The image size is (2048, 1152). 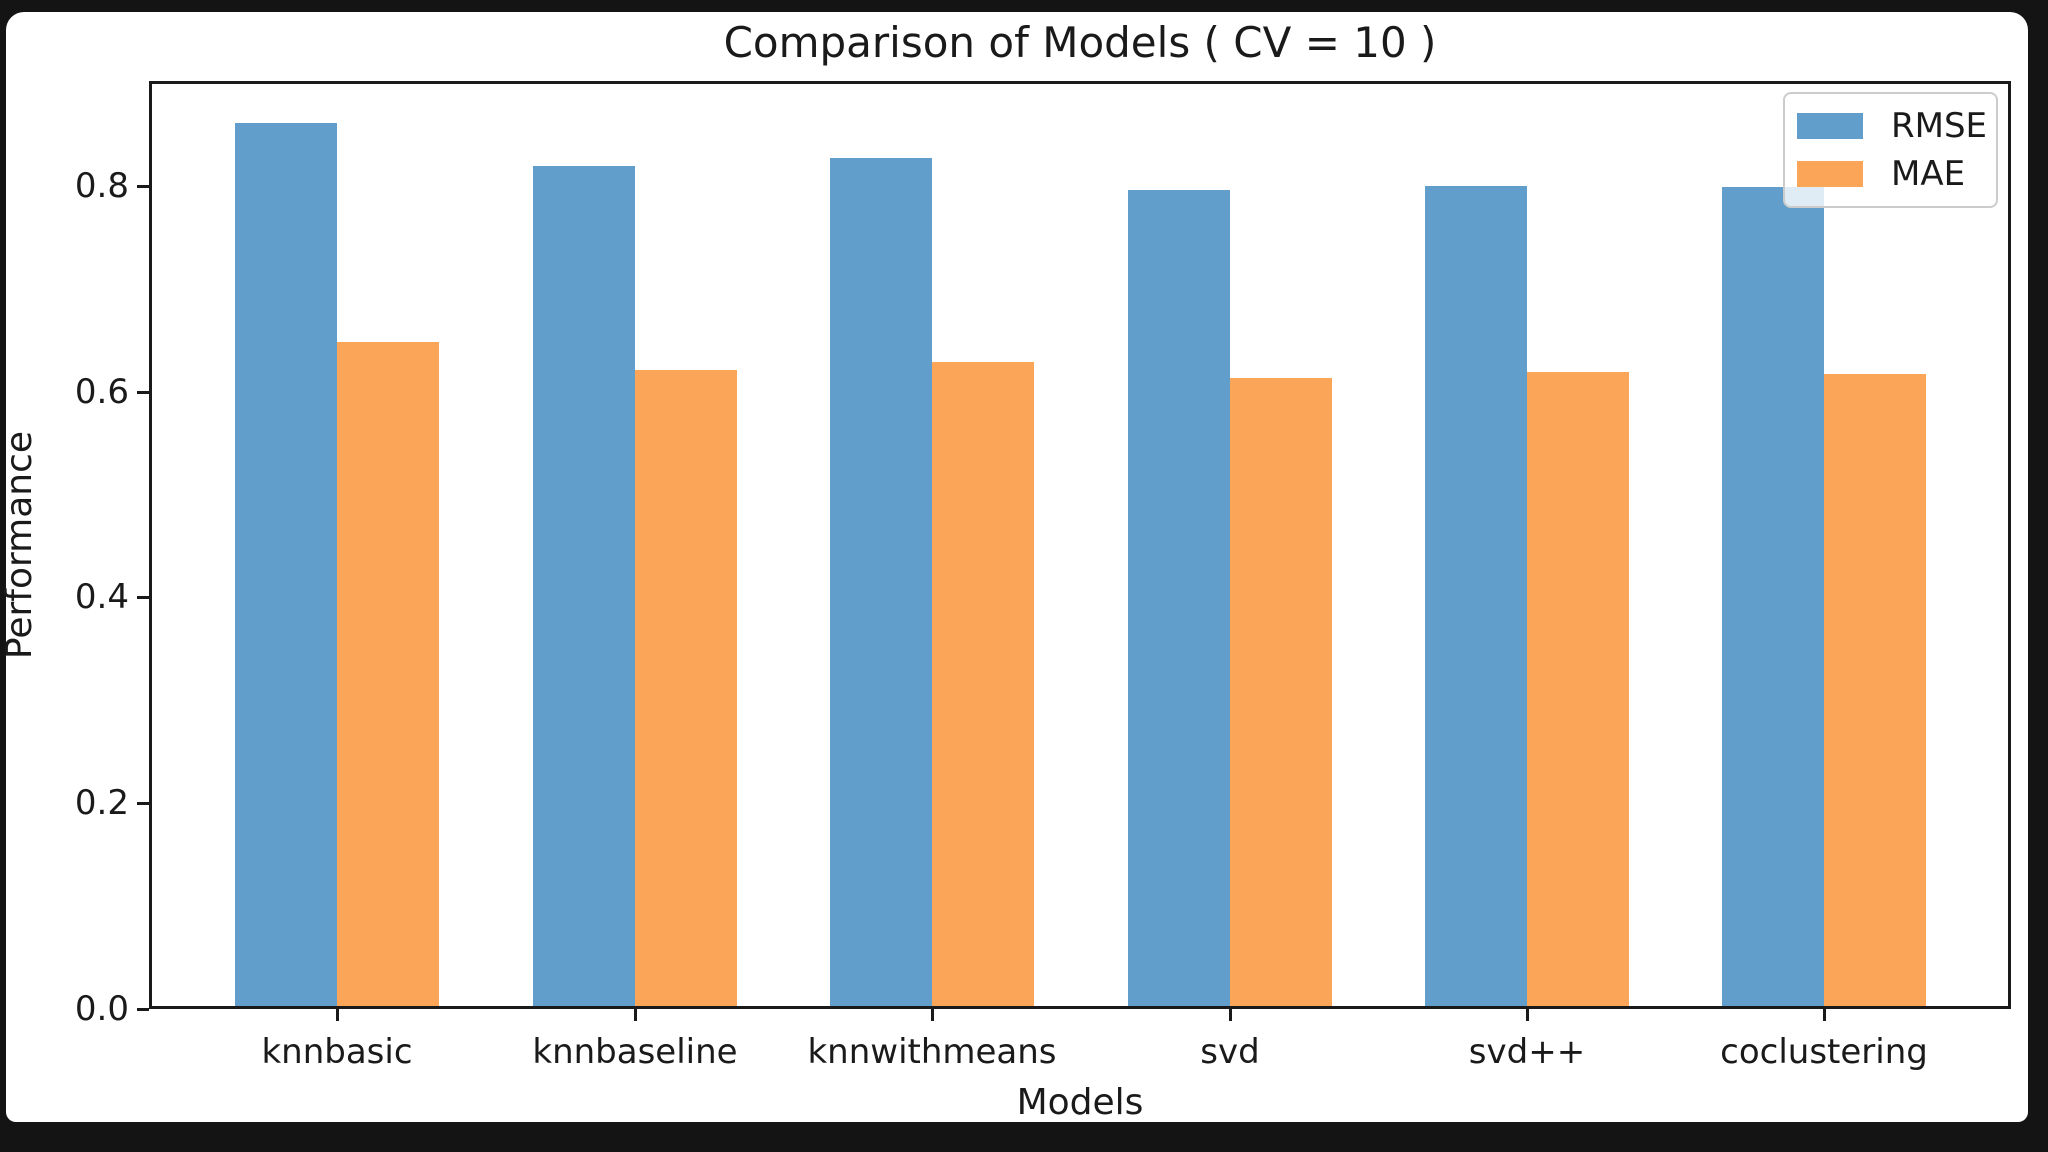 I want to click on bar-rmse-svd, so click(x=1179, y=599).